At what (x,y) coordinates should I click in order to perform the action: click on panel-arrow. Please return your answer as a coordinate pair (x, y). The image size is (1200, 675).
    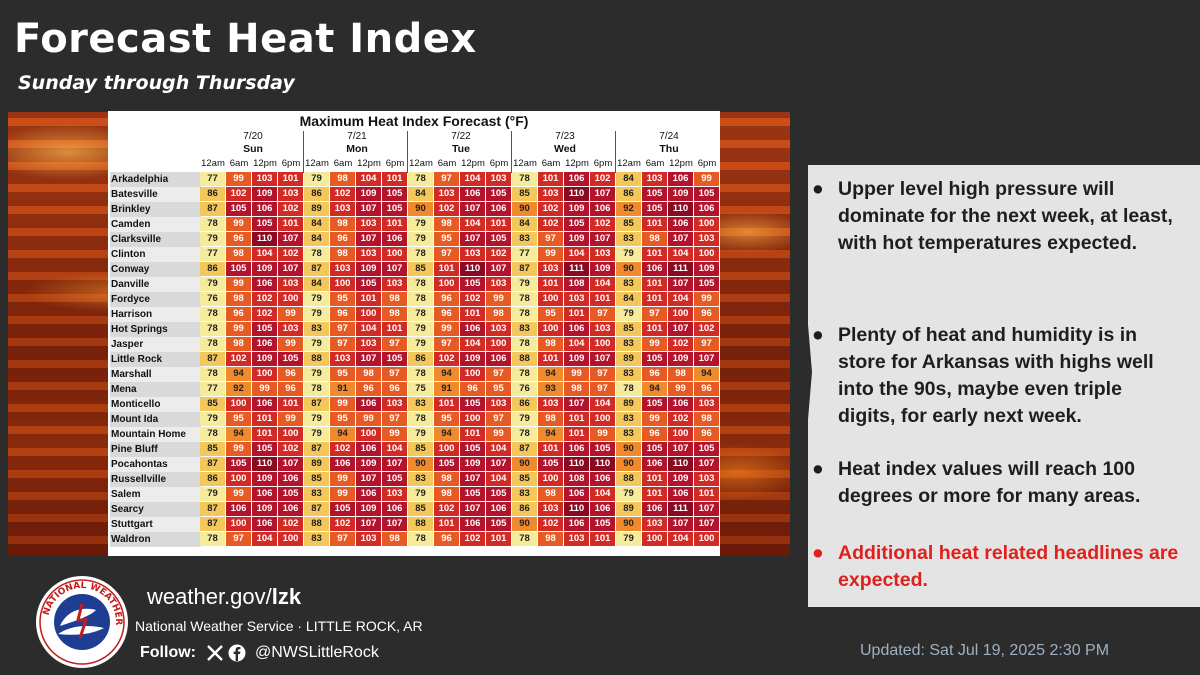
    Looking at the image, I should click on (801, 372).